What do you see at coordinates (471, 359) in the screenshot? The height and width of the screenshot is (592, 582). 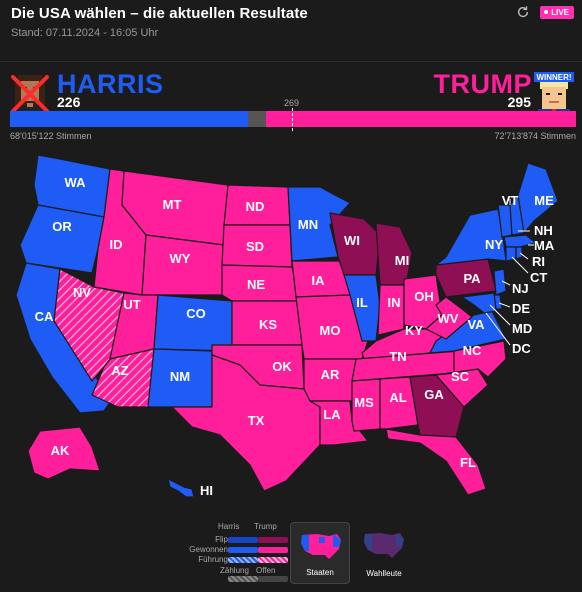 I see `state-nc` at bounding box center [471, 359].